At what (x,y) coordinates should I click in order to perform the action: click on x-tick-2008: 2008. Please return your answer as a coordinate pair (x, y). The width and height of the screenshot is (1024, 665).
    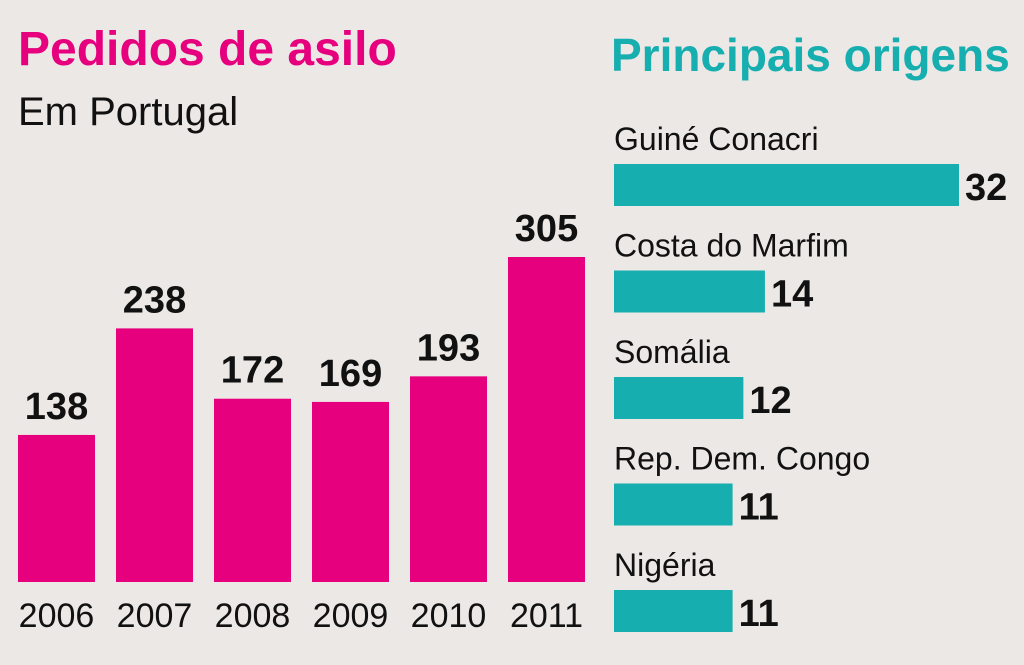
    Looking at the image, I should click on (253, 616).